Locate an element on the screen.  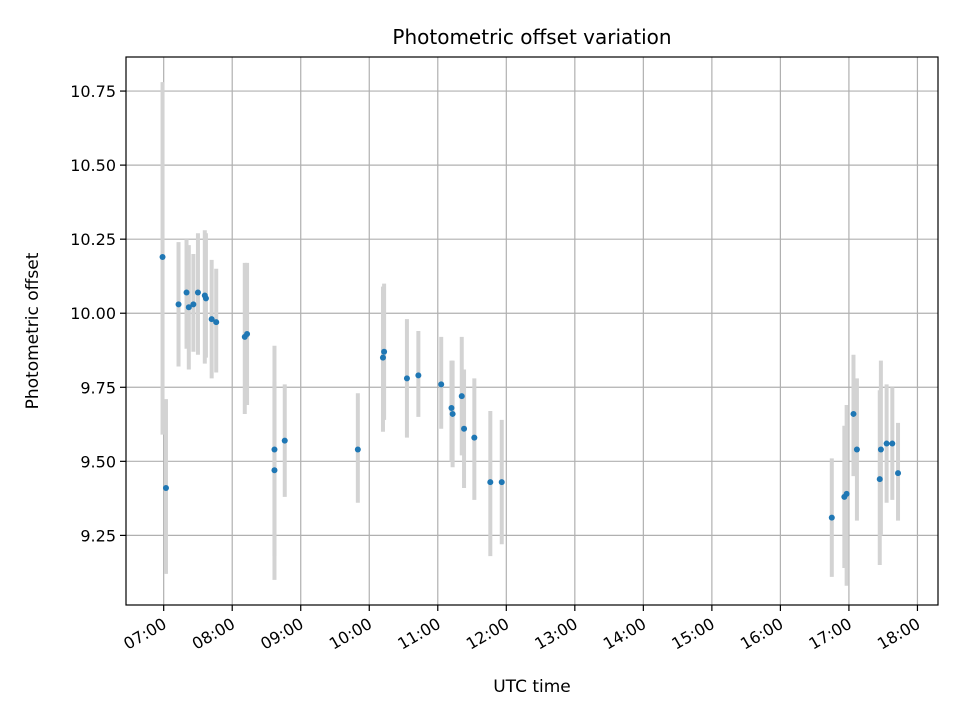
y-tick-label: 10.75 is located at coordinates (93, 91).